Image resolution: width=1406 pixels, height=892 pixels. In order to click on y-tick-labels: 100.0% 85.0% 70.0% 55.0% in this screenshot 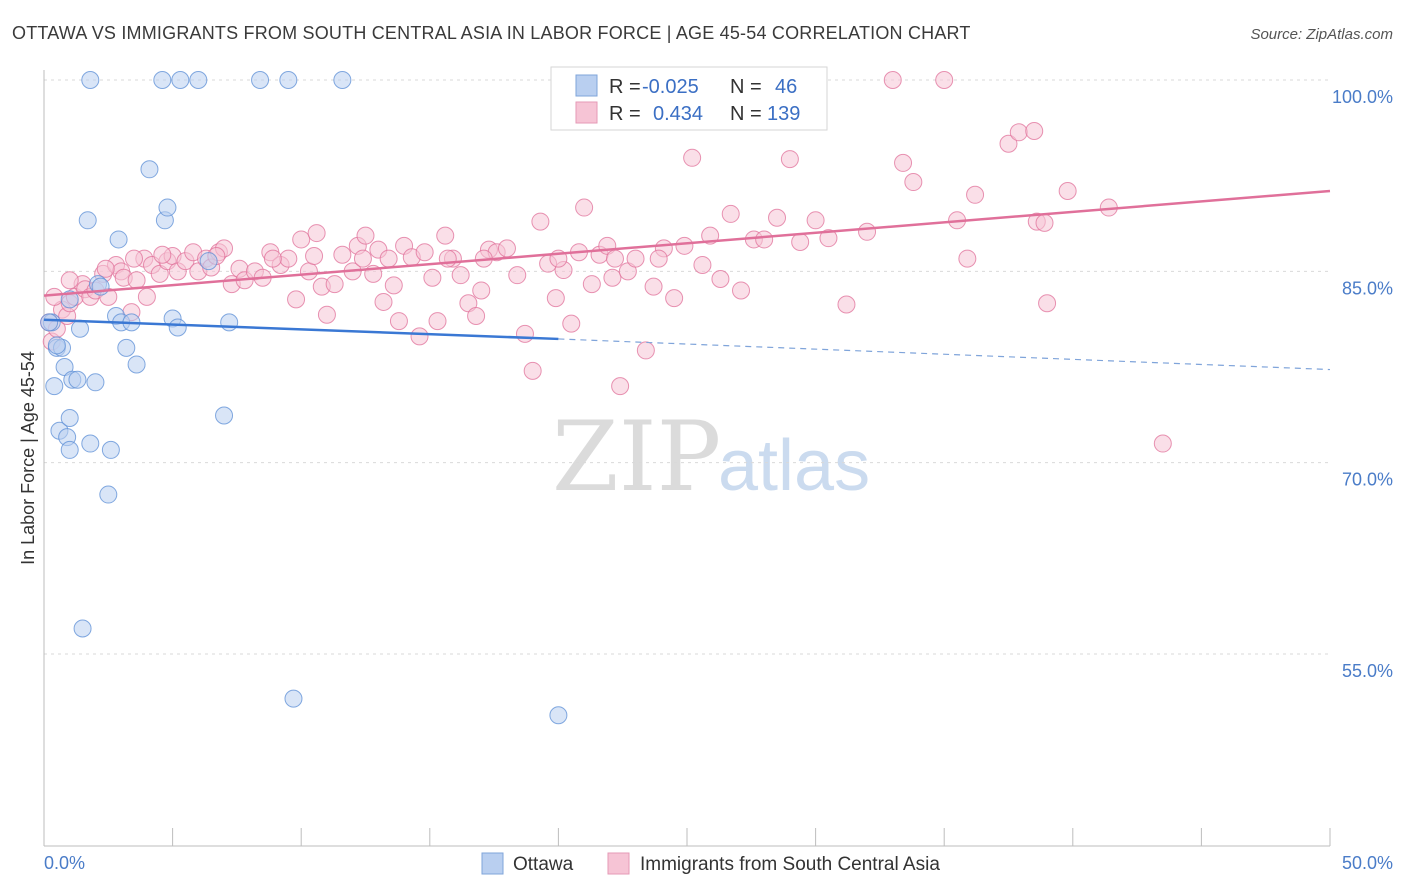, I will do `click(1362, 384)`.